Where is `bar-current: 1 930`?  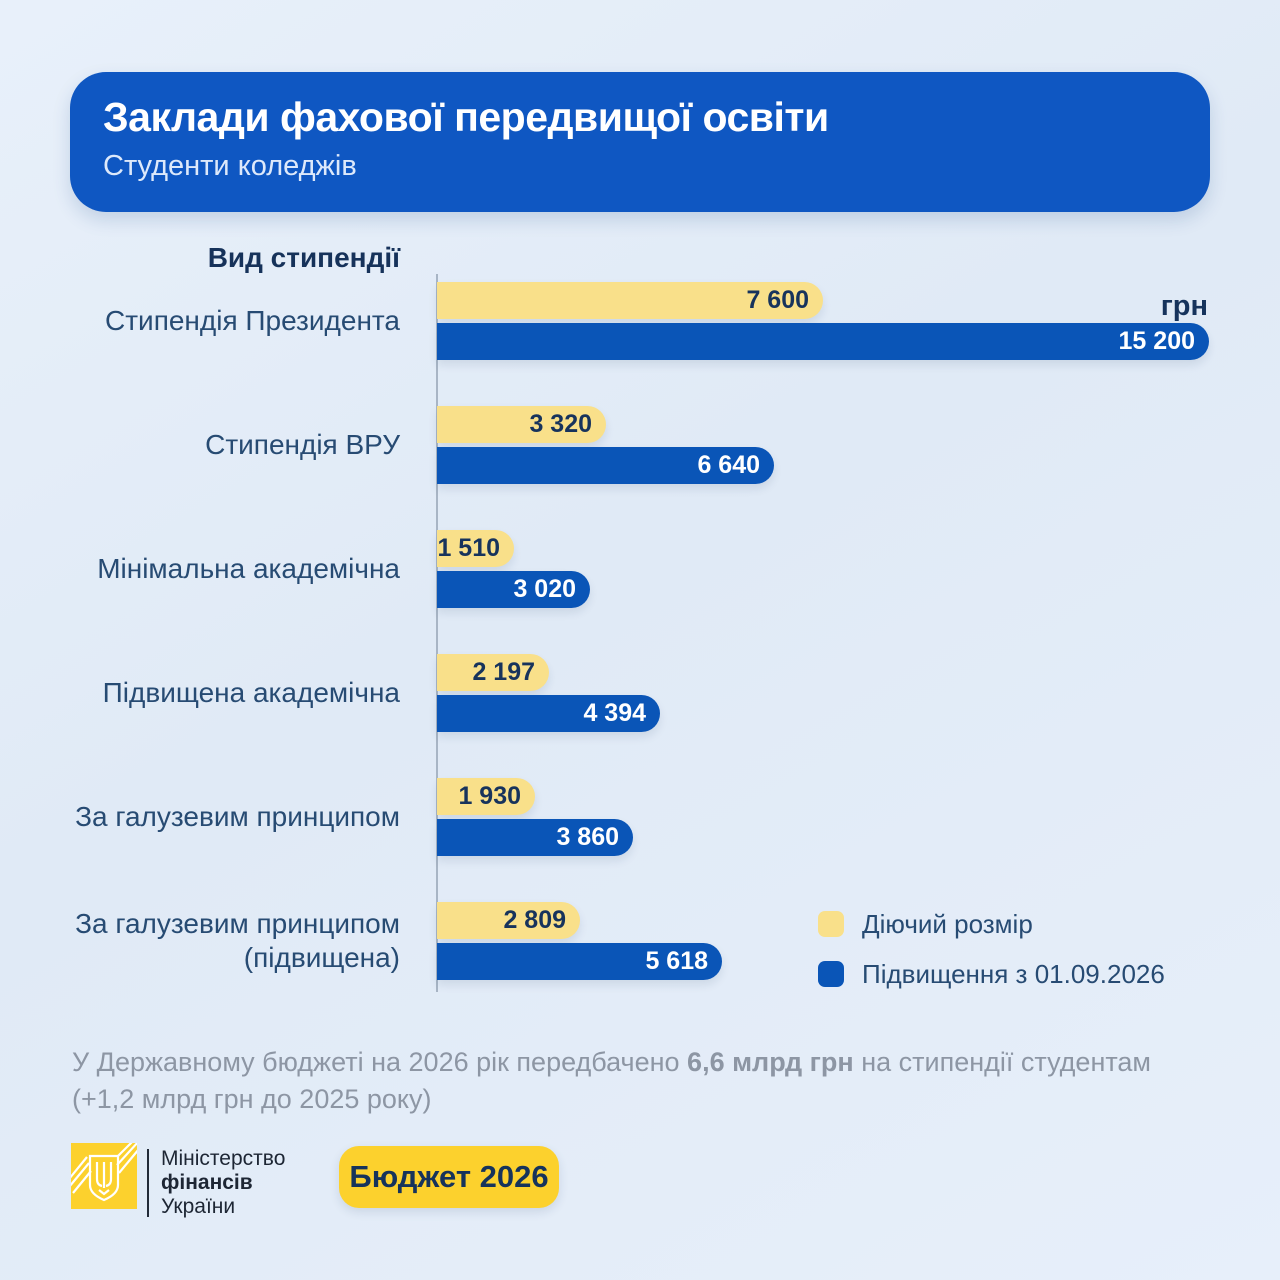
bar-current: 1 930 is located at coordinates (486, 796).